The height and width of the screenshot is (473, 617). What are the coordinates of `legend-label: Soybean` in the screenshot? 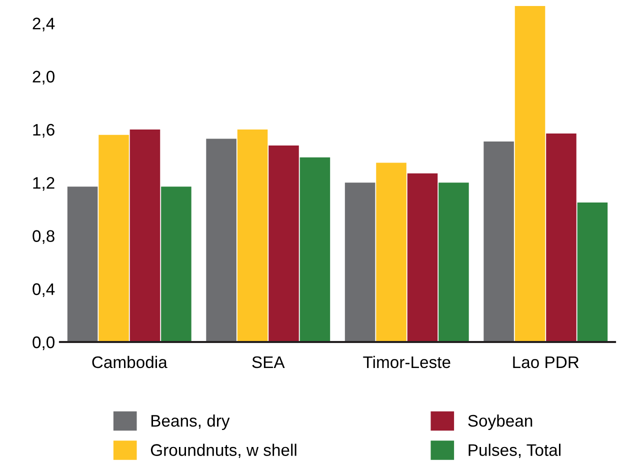 It's located at (500, 422).